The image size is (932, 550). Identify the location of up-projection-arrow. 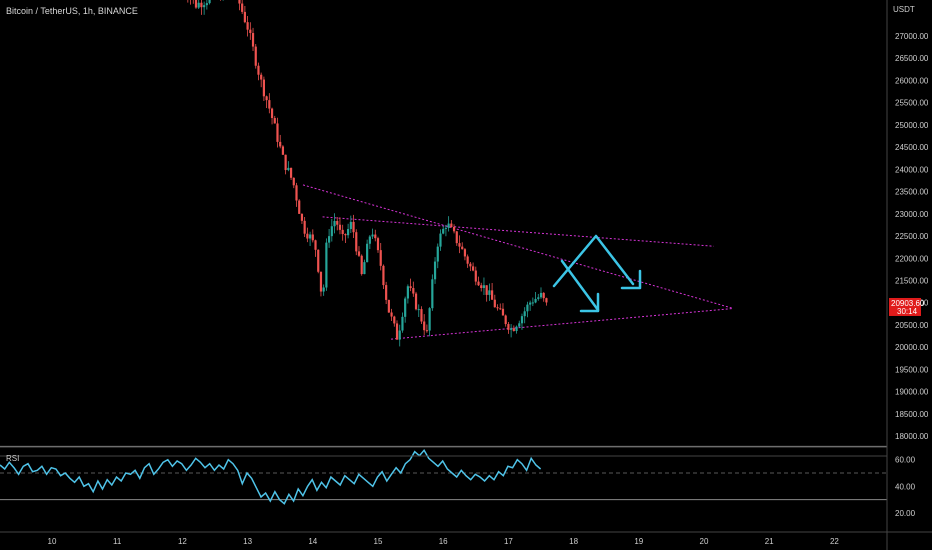
(593, 261).